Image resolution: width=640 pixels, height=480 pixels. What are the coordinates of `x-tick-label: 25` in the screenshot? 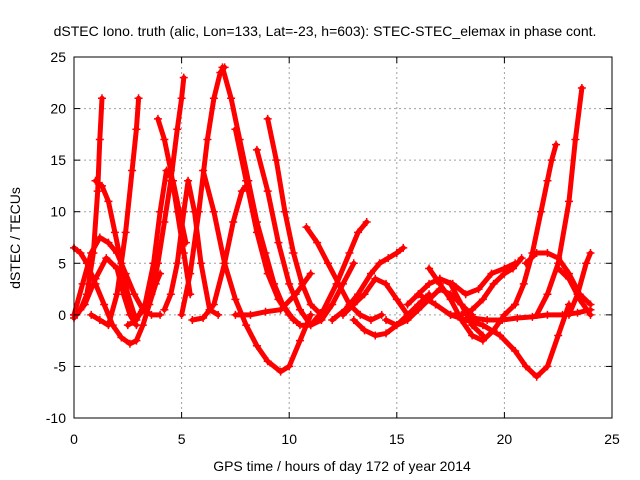 It's located at (612, 439).